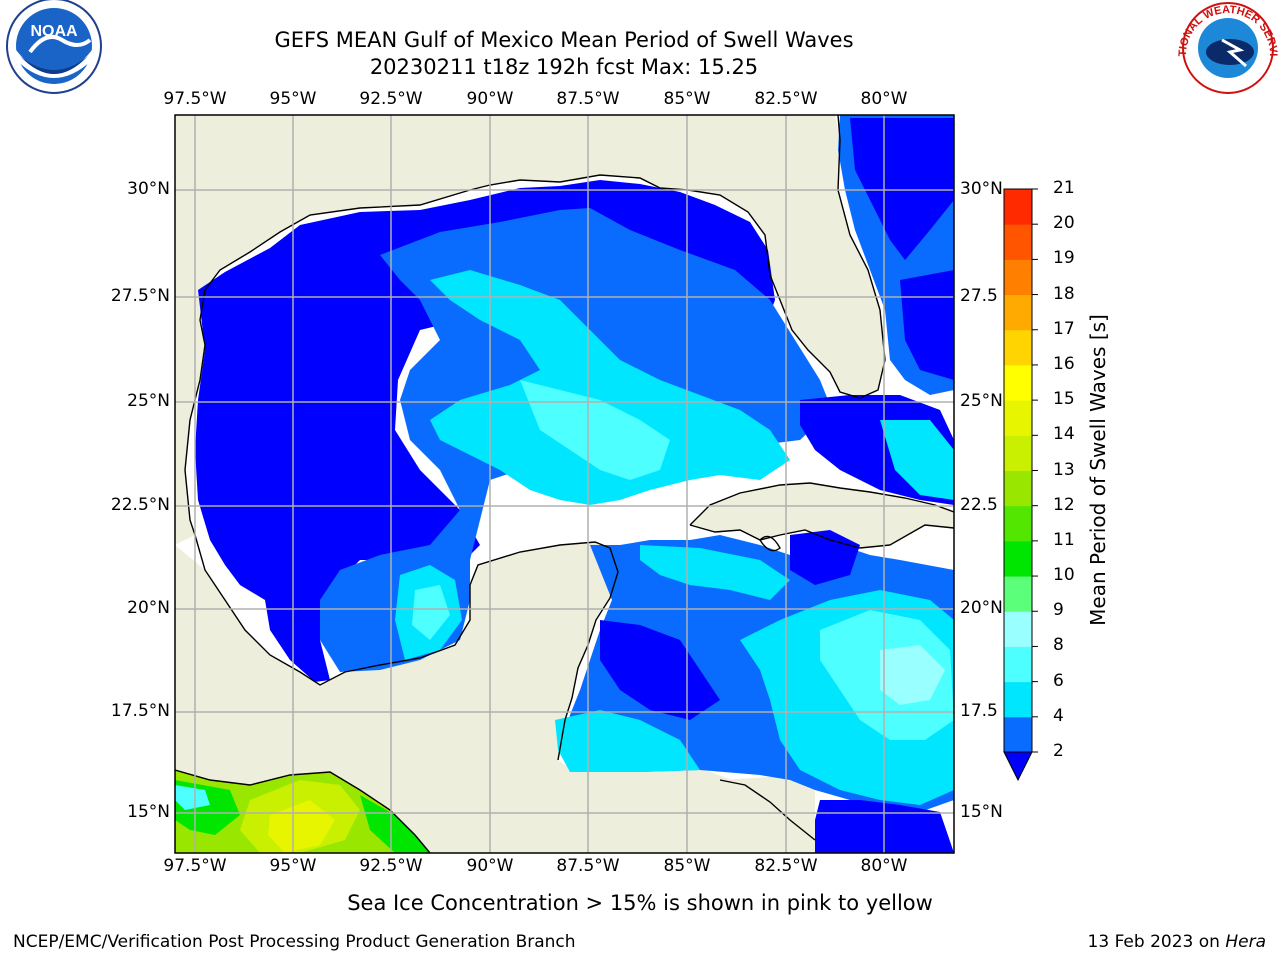 The height and width of the screenshot is (960, 1280). Describe the element at coordinates (302, 811) in the screenshot. I see `pacific-swell-field` at that location.